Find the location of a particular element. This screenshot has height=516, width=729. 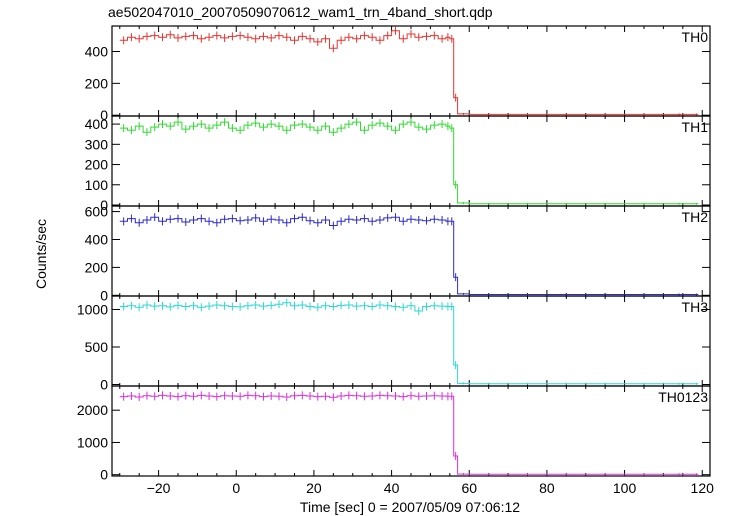

series-line-th0 is located at coordinates (409, 72).